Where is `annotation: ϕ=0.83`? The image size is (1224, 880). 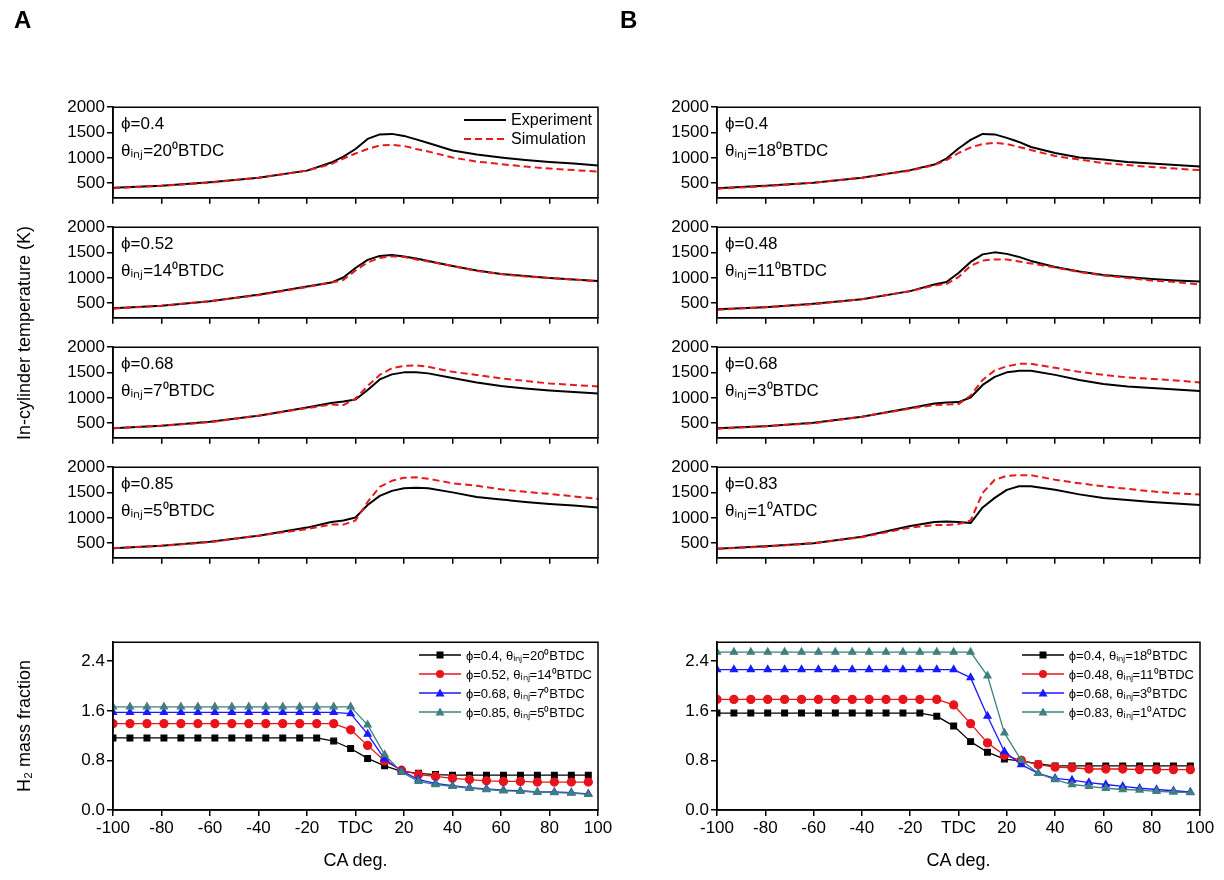
annotation: ϕ=0.83 is located at coordinates (751, 483).